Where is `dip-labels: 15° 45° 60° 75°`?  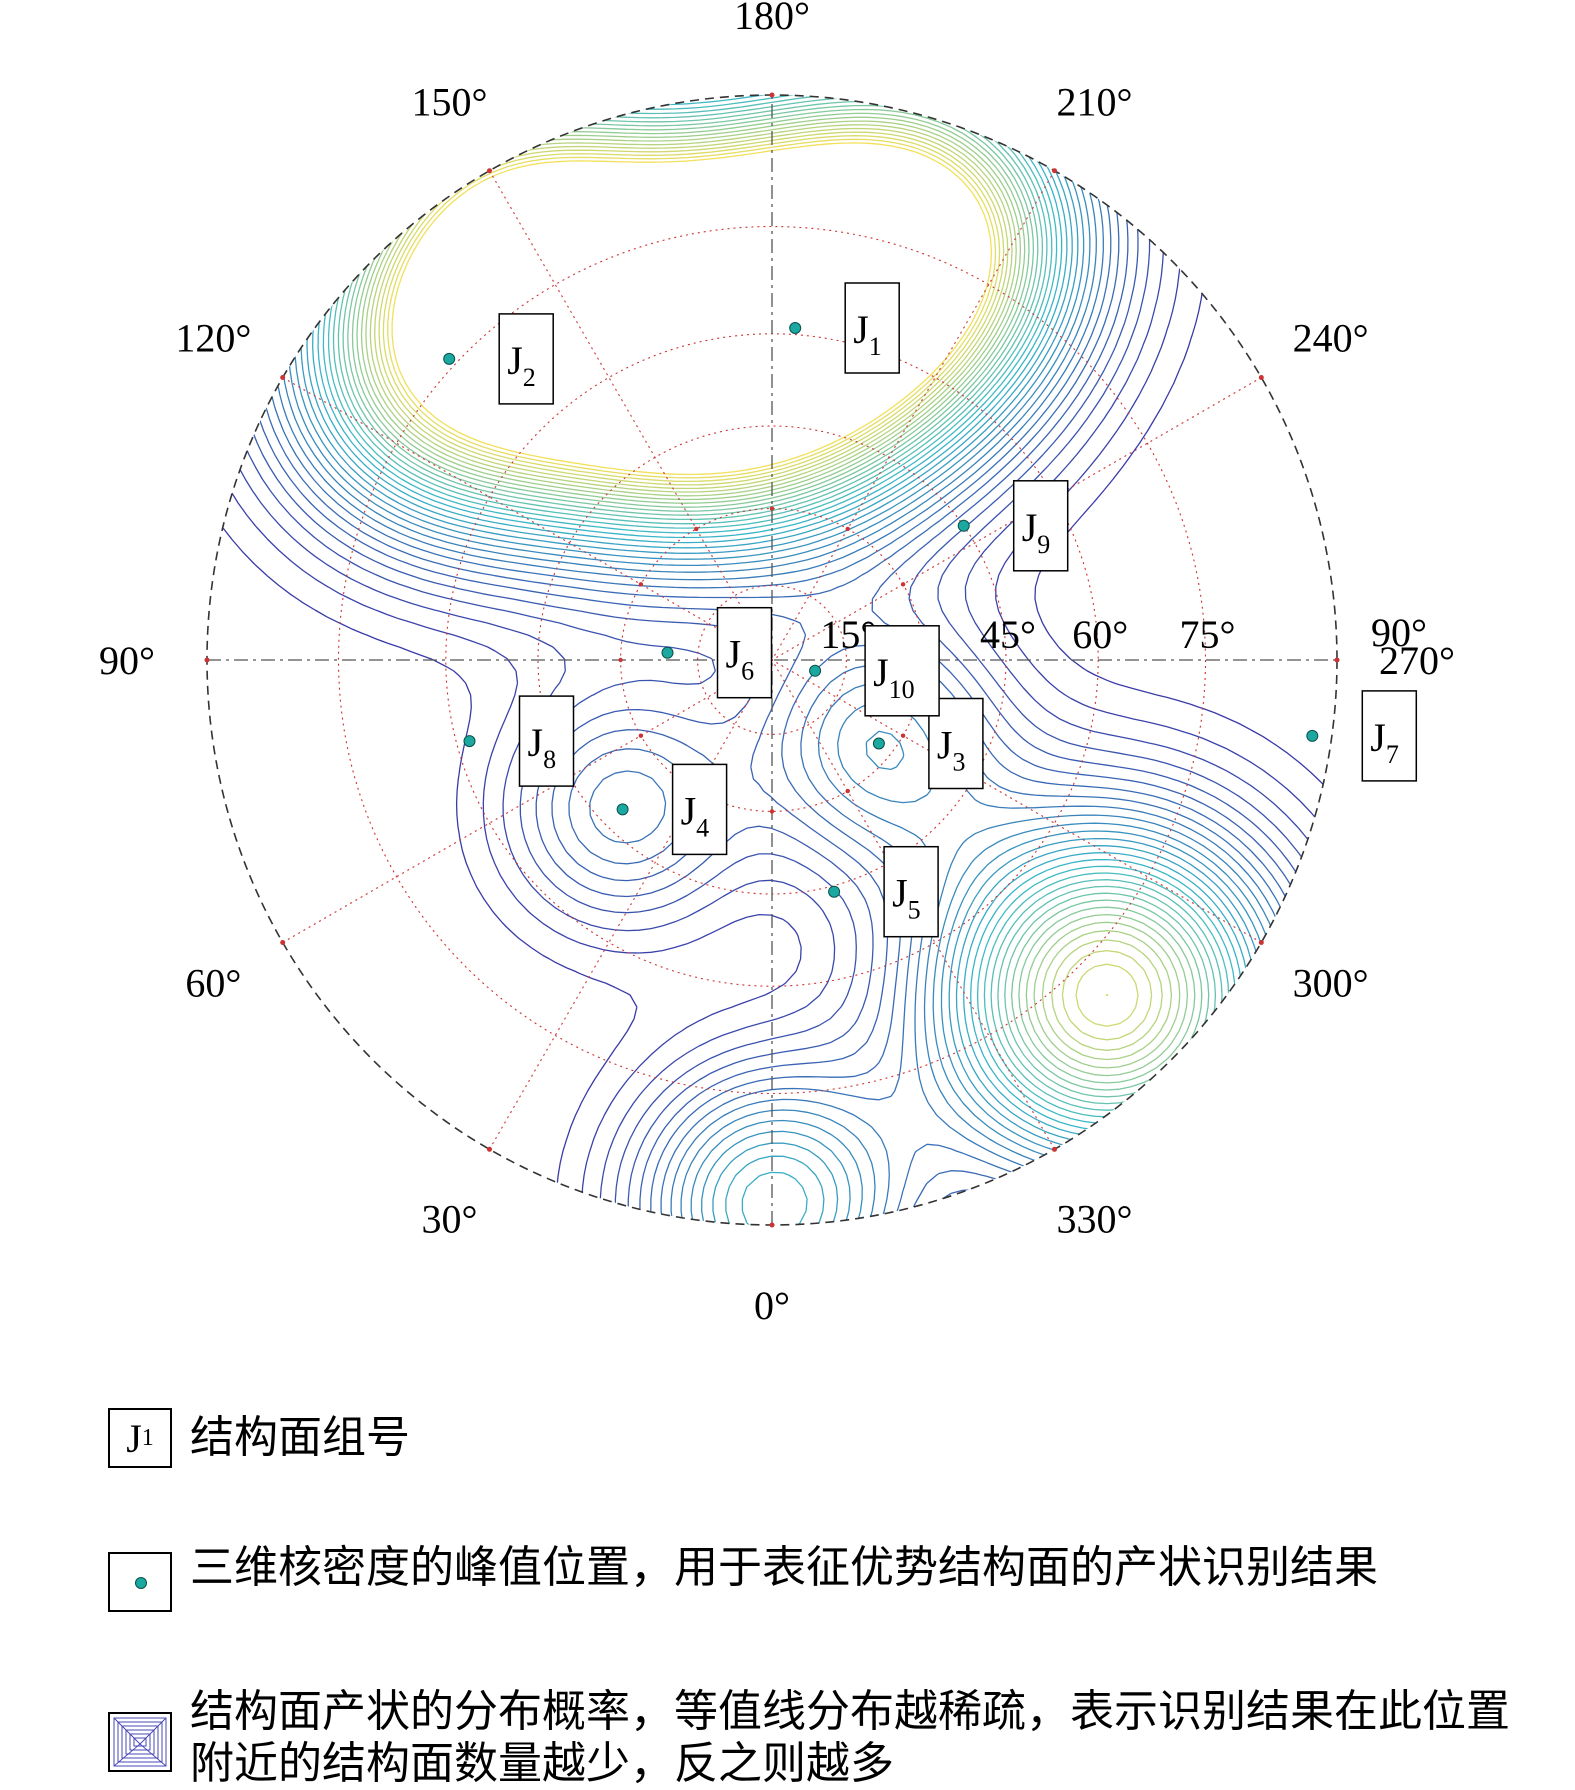
dip-labels: 15° 45° 60° 75° is located at coordinates (1027, 634).